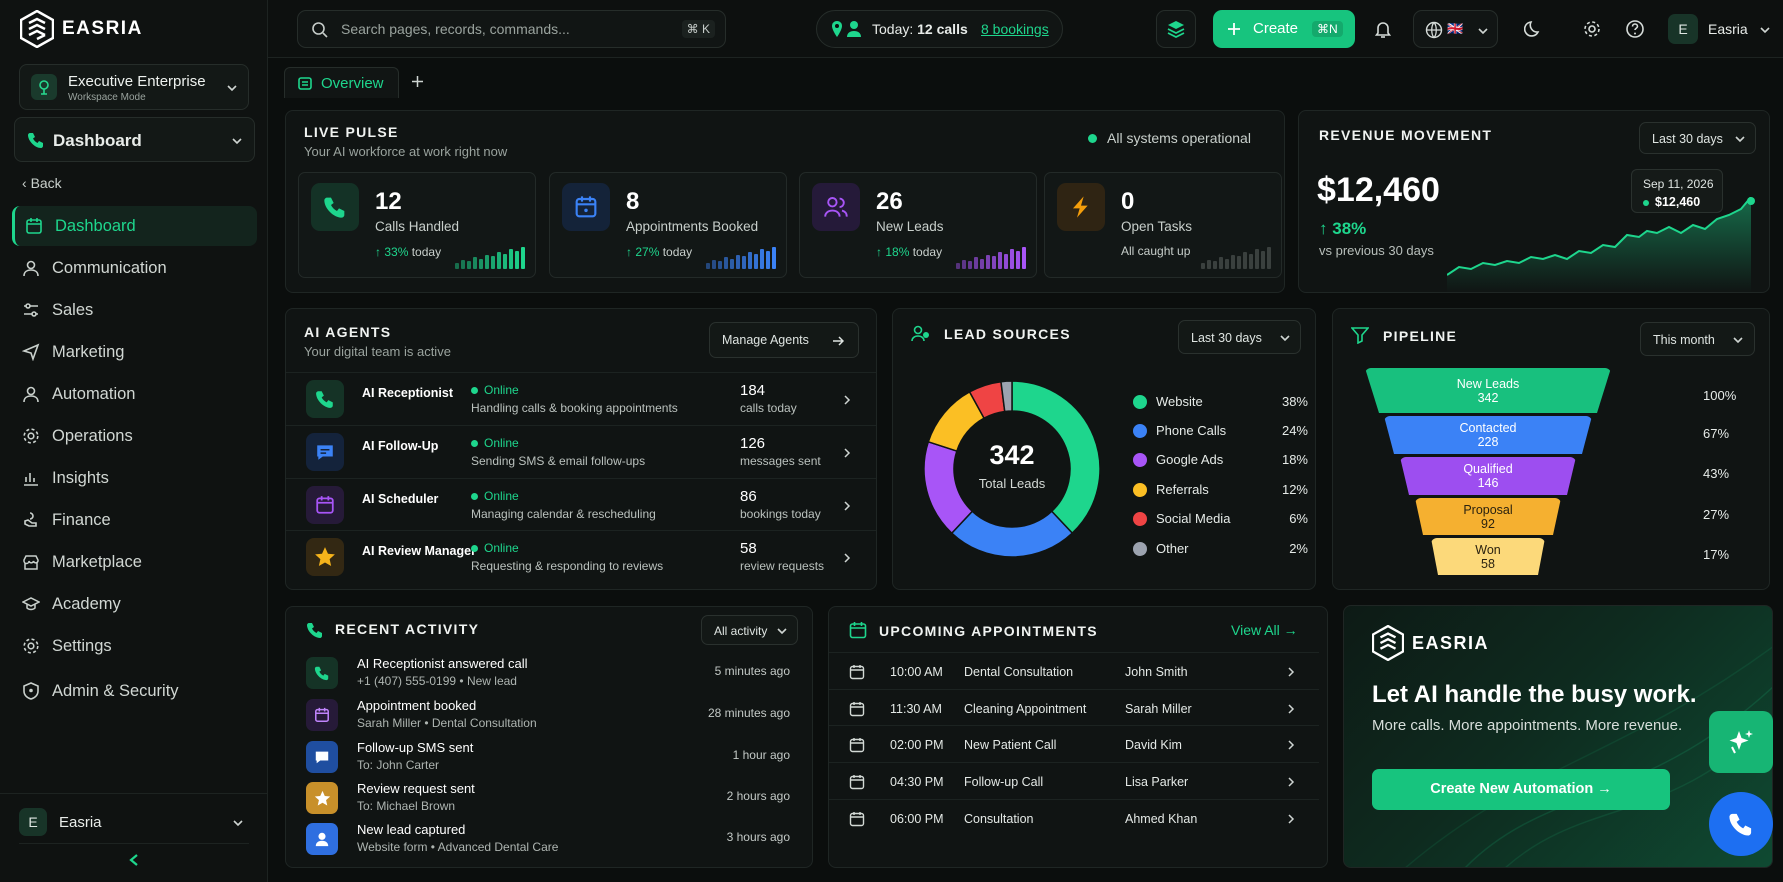 The image size is (1783, 882). Describe the element at coordinates (42, 183) in the screenshot. I see `back-link: ‹ Back` at that location.